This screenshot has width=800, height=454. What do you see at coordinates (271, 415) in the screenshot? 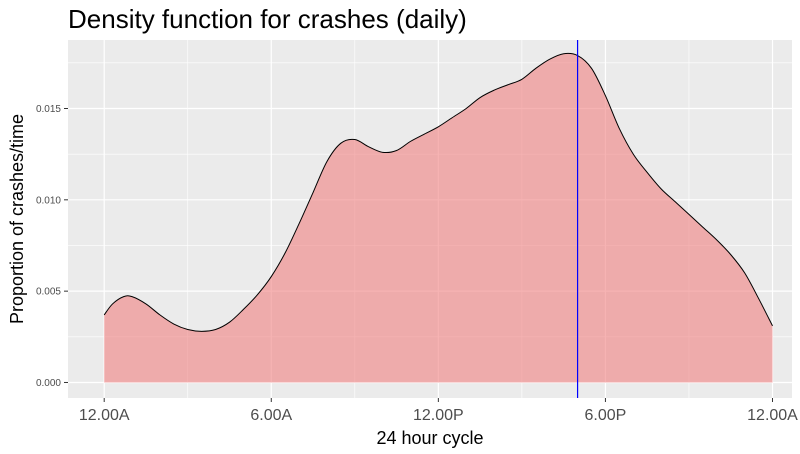
I see `x-tick-label: 6.00A` at bounding box center [271, 415].